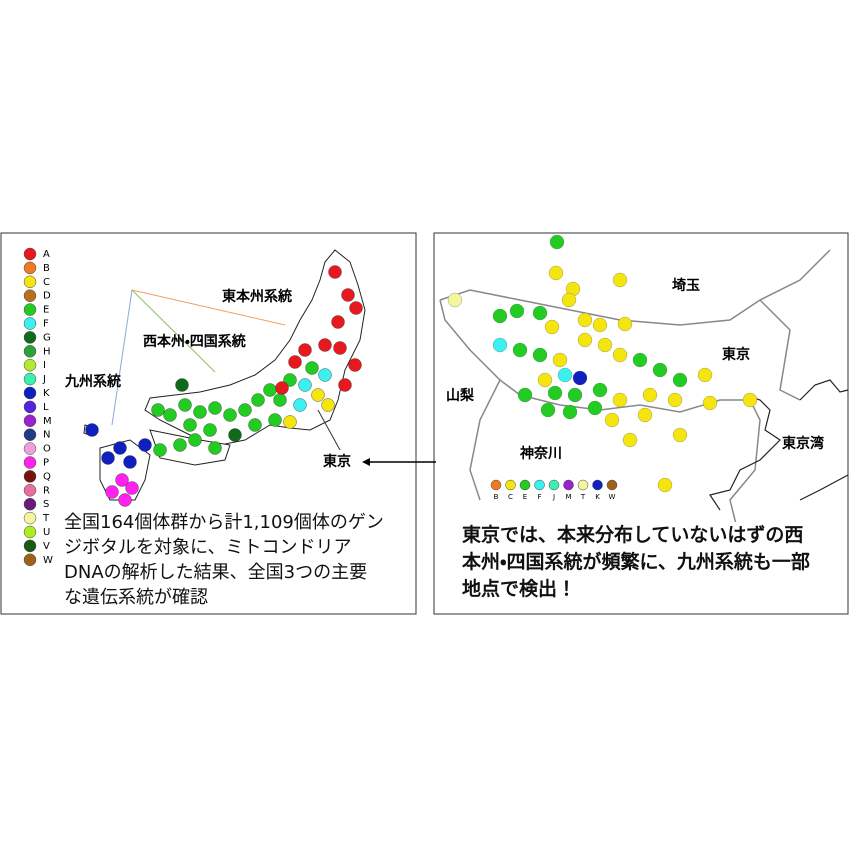  I want to click on legend-label: T, so click(583, 497).